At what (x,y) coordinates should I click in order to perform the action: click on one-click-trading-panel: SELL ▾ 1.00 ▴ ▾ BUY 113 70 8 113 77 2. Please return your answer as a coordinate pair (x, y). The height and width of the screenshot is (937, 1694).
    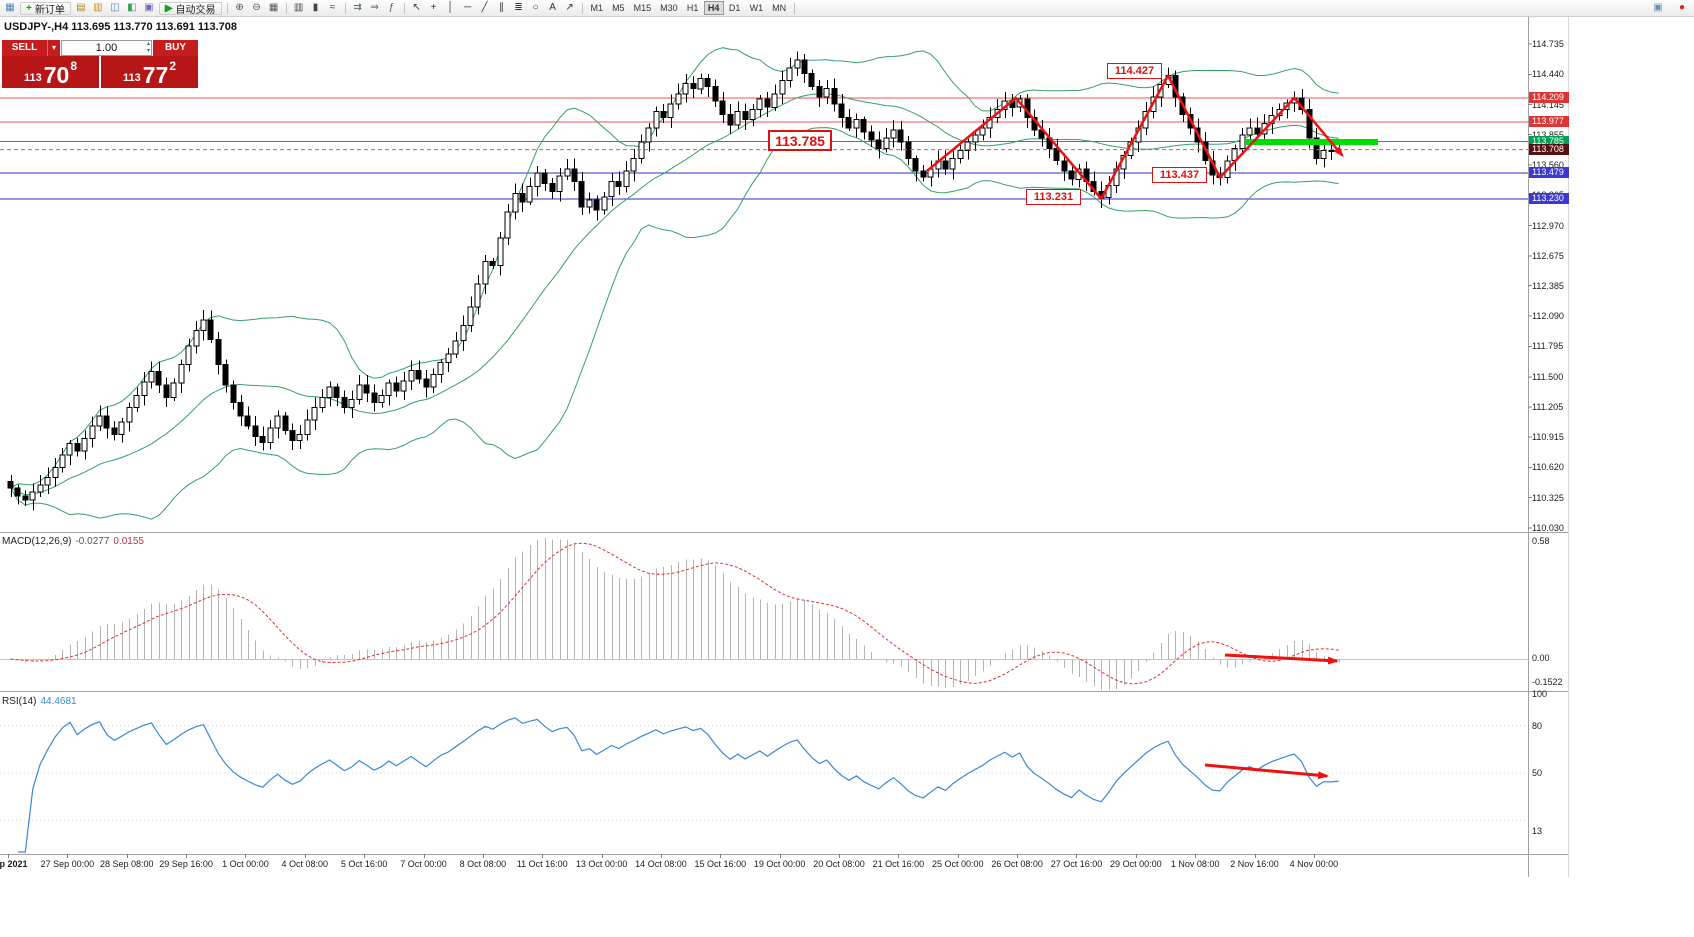
    Looking at the image, I should click on (100, 64).